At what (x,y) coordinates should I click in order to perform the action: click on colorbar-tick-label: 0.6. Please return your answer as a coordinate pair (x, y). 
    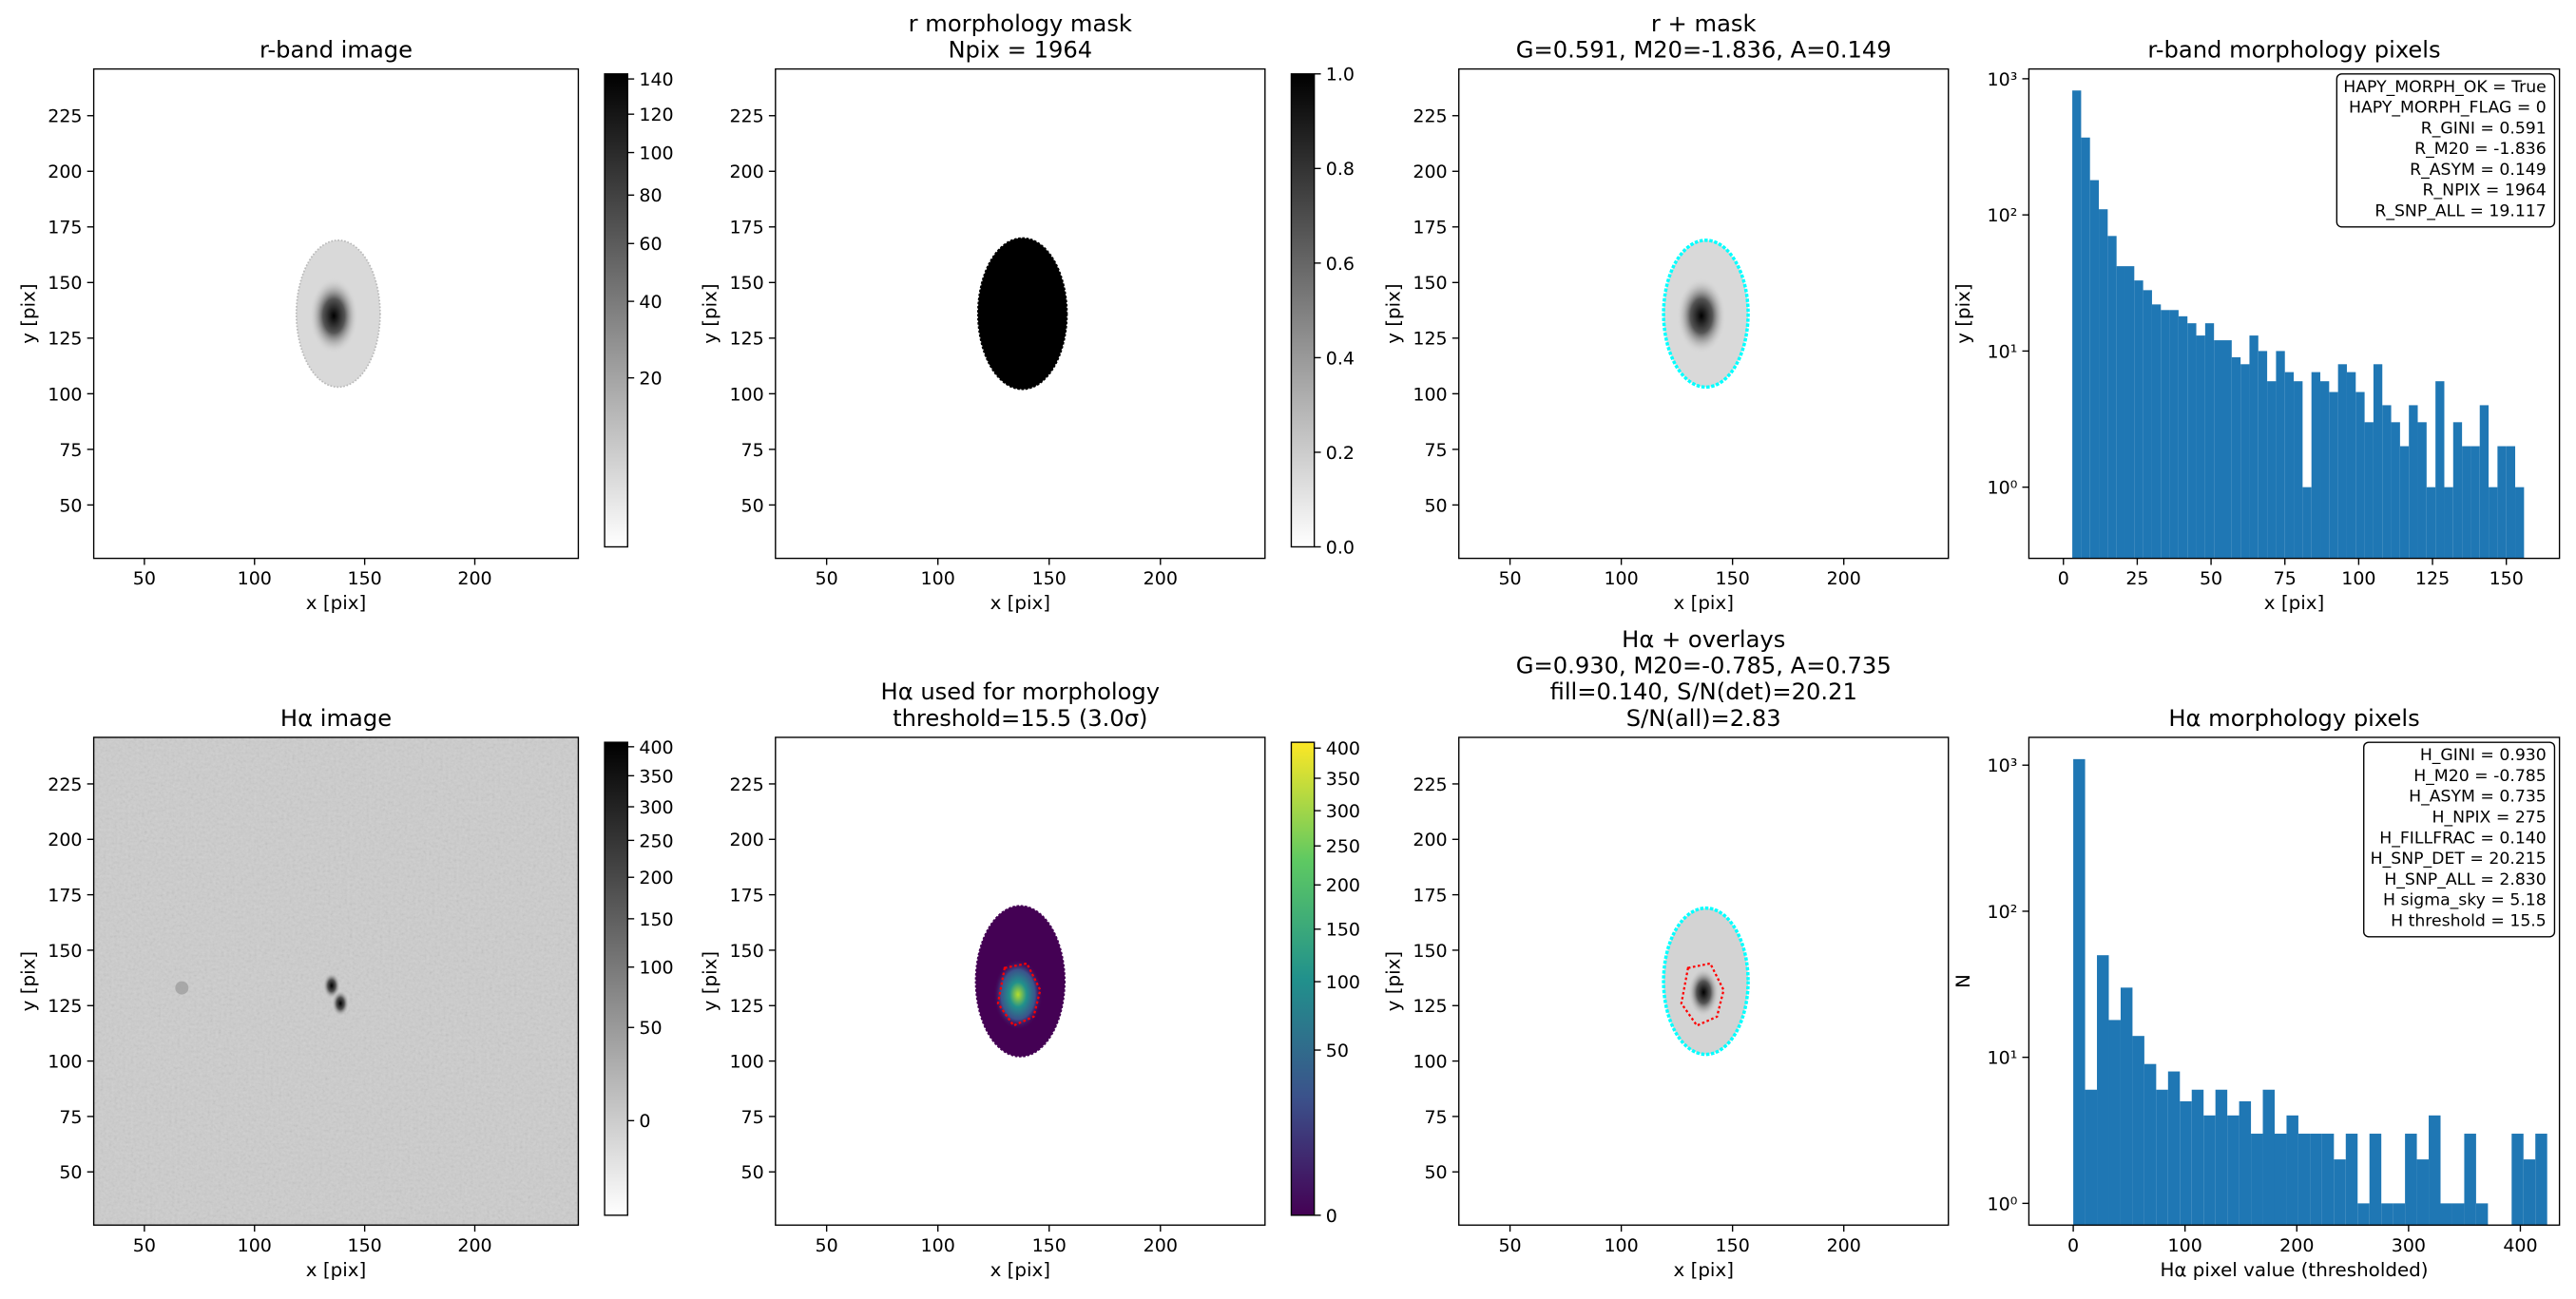
    Looking at the image, I should click on (1341, 264).